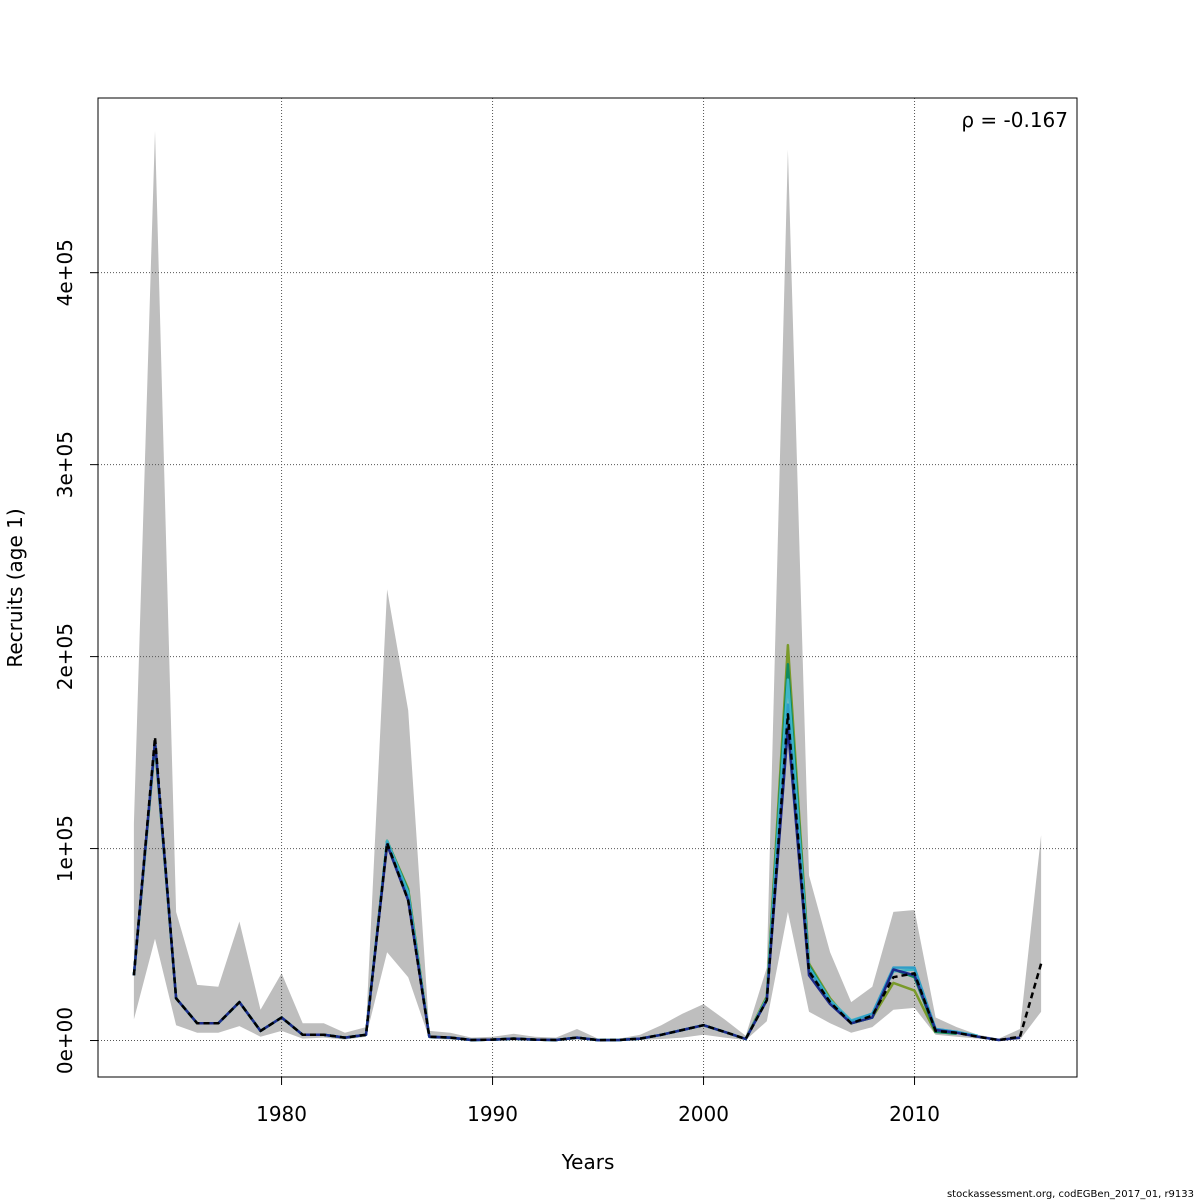  I want to click on y-tick-label-0: 0e+00, so click(65, 1040).